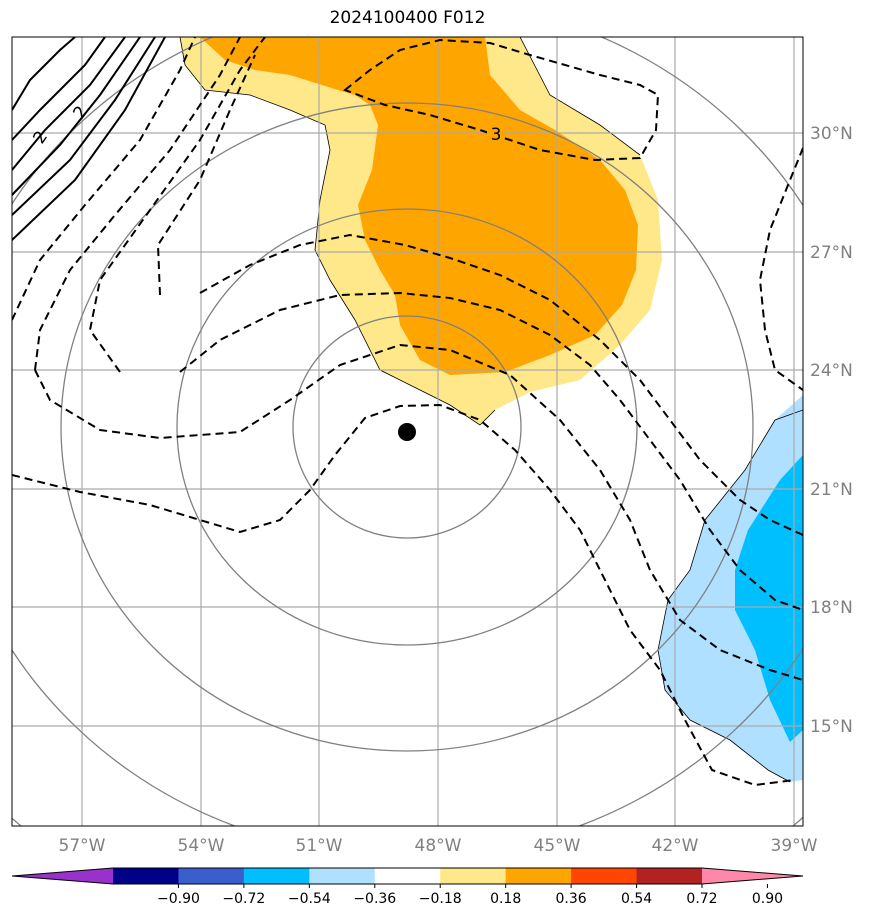 This screenshot has height=924, width=873. Describe the element at coordinates (636, 899) in the screenshot. I see `colorbar-tick-label: 0.54` at that location.